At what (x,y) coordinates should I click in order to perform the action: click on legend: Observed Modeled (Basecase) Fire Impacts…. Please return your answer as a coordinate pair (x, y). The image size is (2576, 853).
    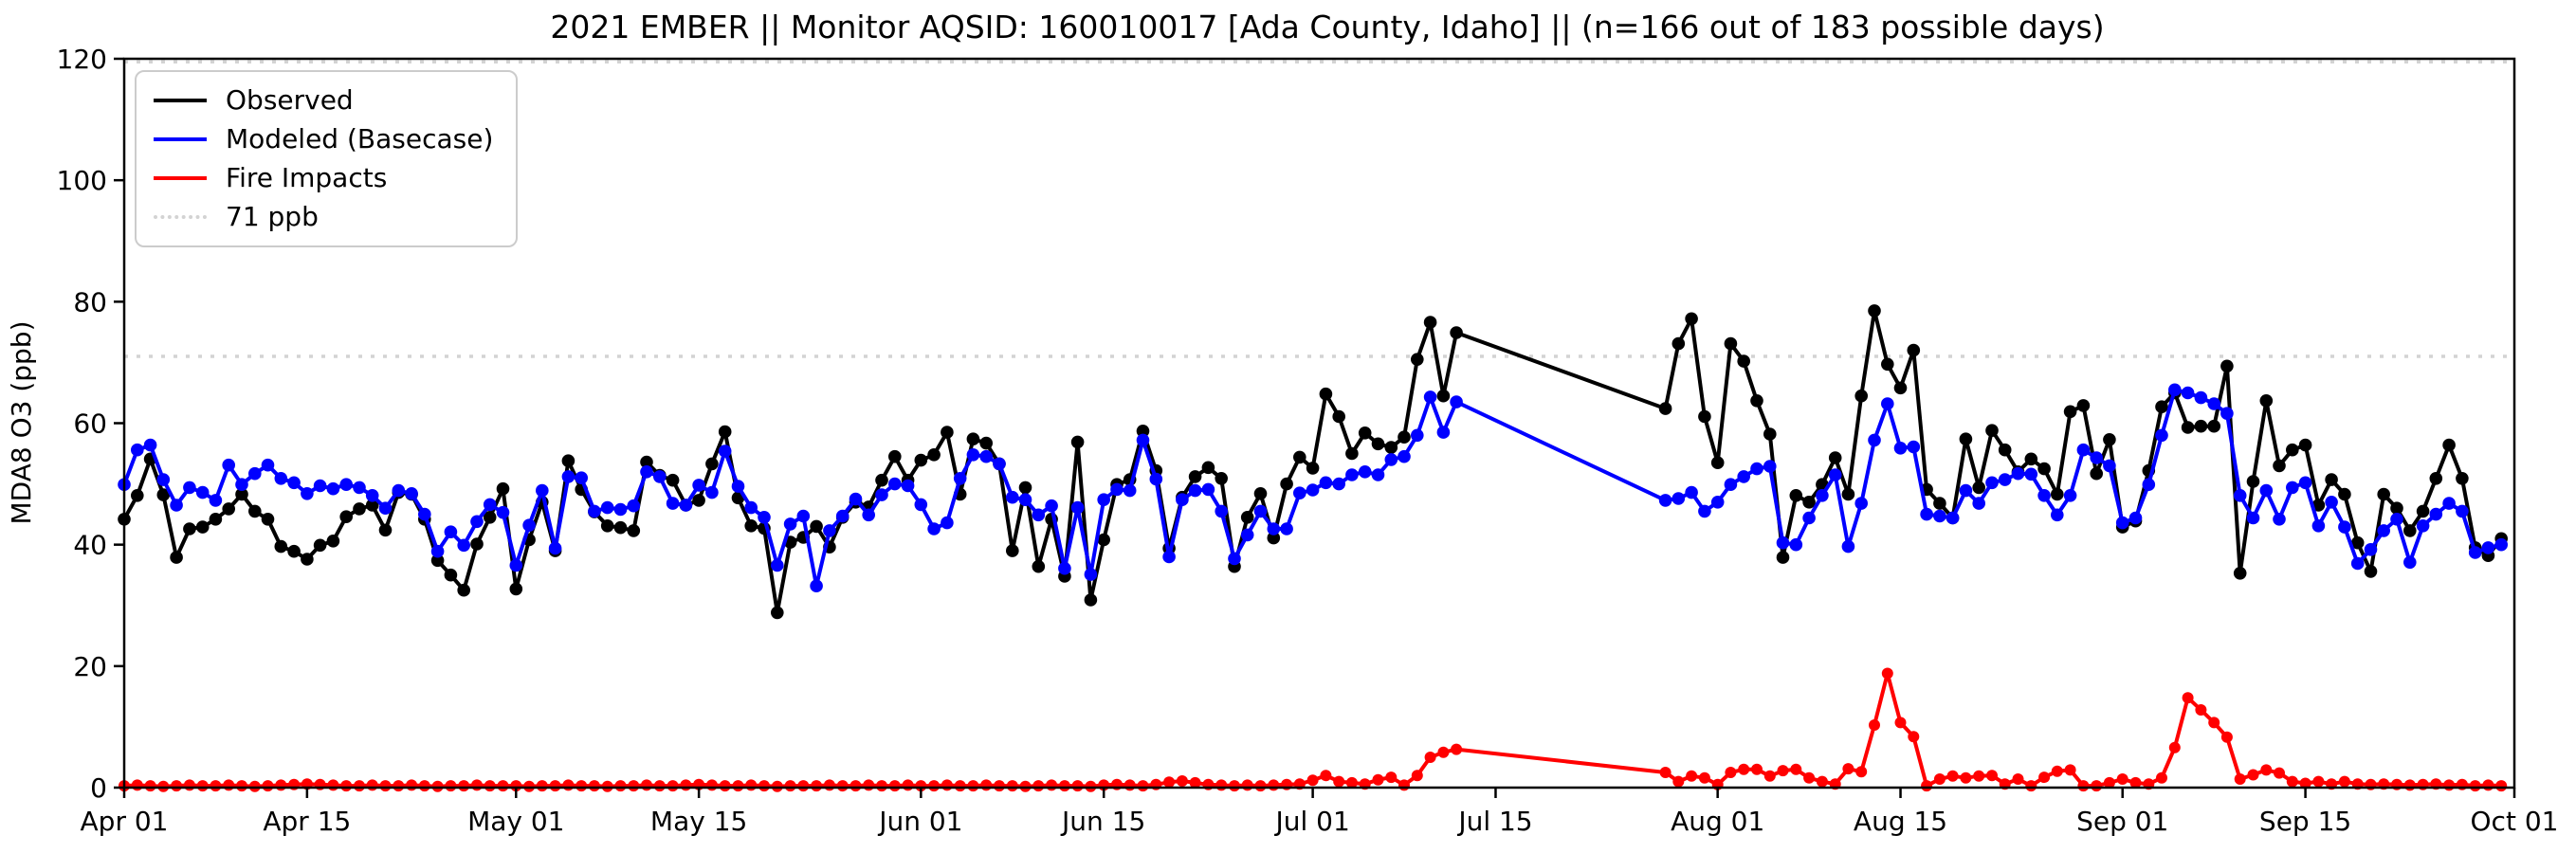
    Looking at the image, I should click on (327, 158).